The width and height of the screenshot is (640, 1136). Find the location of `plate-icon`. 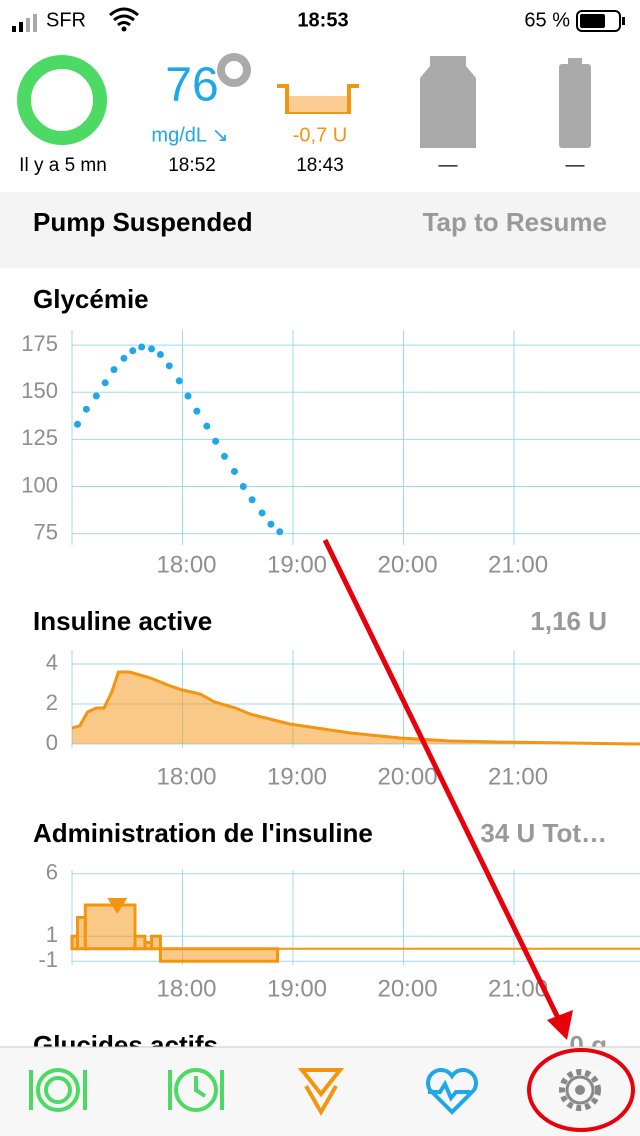

plate-icon is located at coordinates (58, 1090).